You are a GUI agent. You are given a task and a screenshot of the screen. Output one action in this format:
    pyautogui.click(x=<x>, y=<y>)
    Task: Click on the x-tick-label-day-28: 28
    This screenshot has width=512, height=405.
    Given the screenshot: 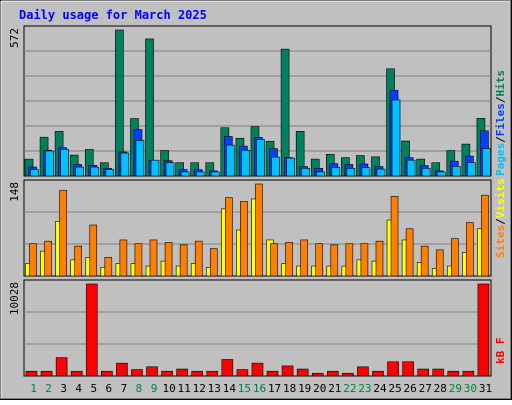 What is the action you would take?
    pyautogui.click(x=440, y=388)
    